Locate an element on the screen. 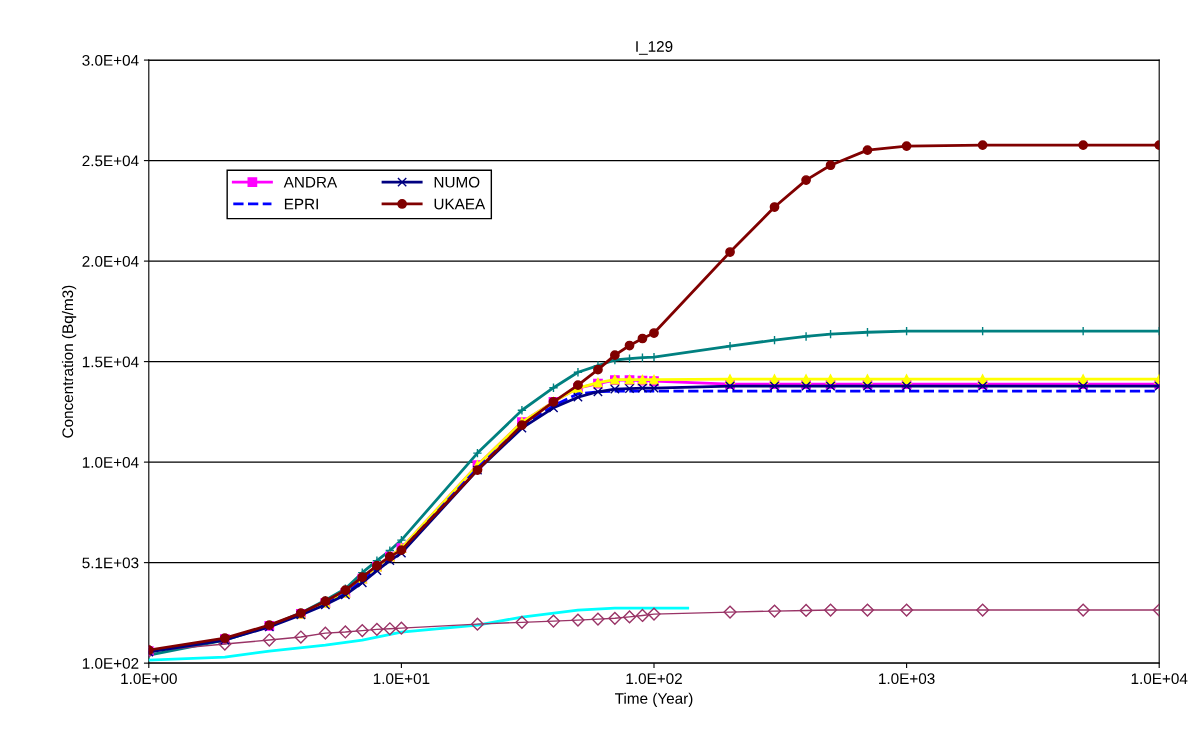 The image size is (1200, 751). y-tick-label: 3.0E+04 is located at coordinates (110, 60).